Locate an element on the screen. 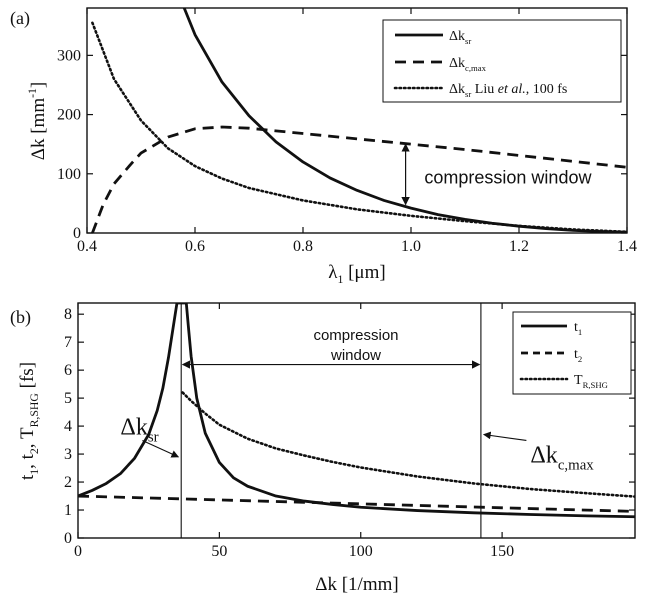 The height and width of the screenshot is (594, 657). x-tick-label-b: 100 is located at coordinates (361, 551).